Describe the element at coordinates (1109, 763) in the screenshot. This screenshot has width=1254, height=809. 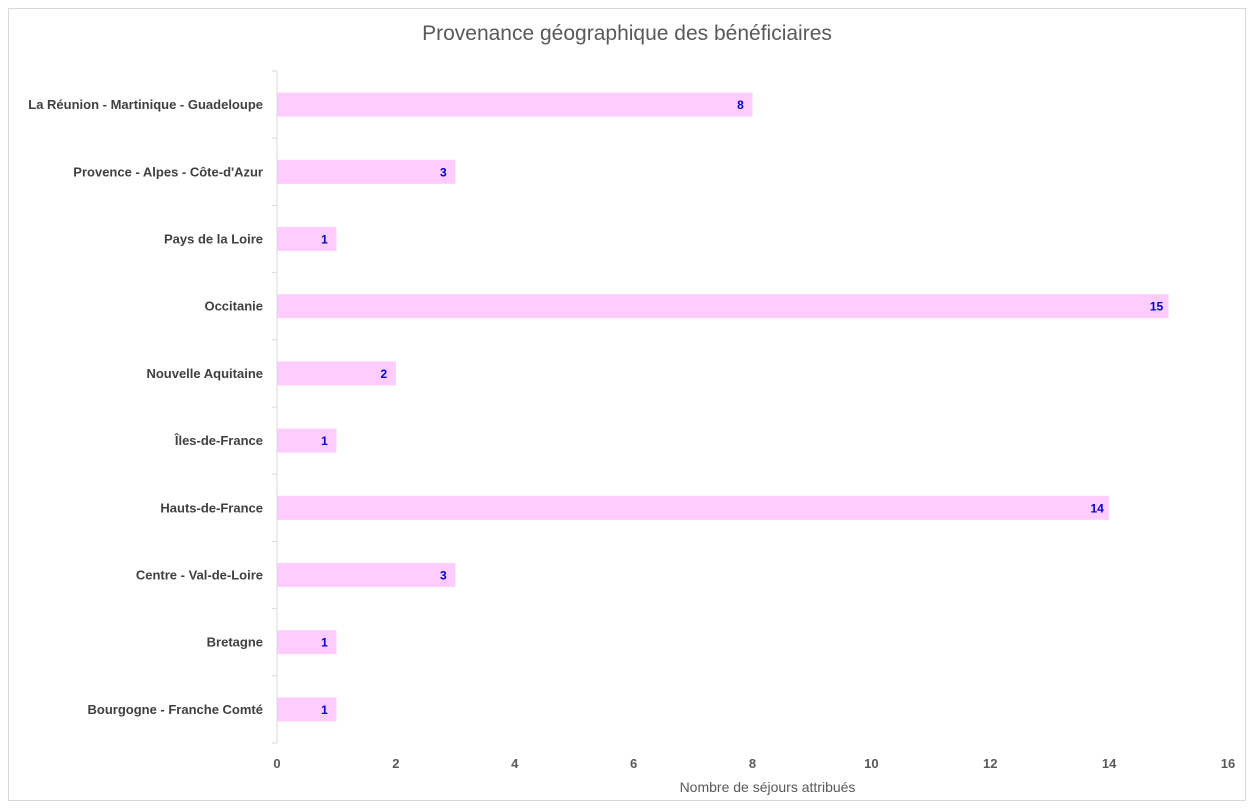
I see `x-tick-label: 14` at that location.